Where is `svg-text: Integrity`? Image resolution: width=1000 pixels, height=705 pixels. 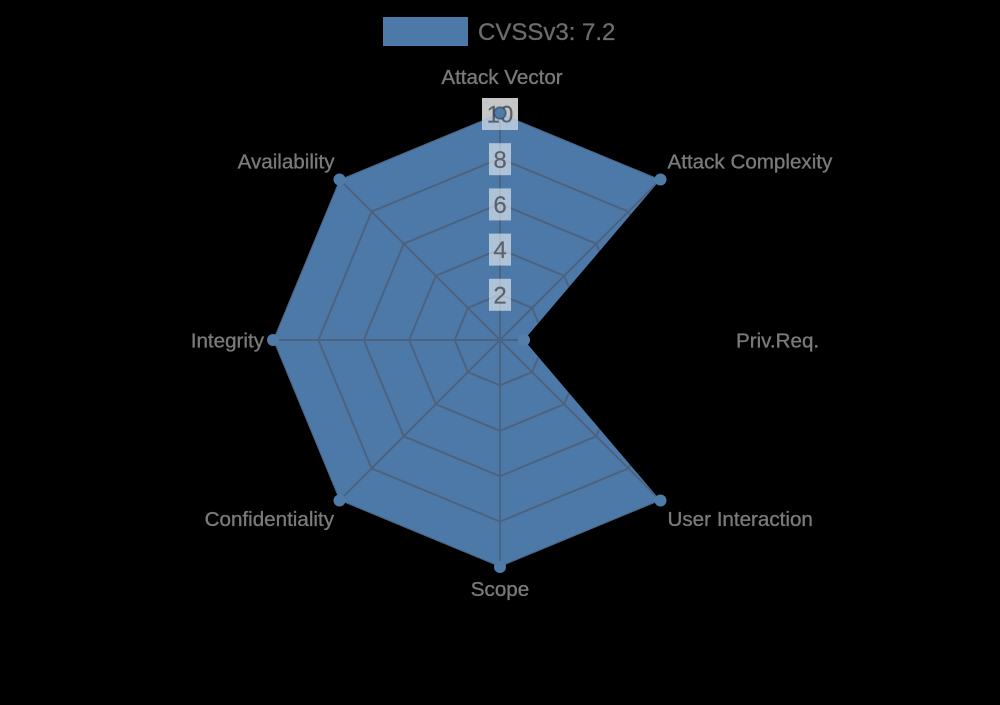 svg-text: Integrity is located at coordinates (228, 340).